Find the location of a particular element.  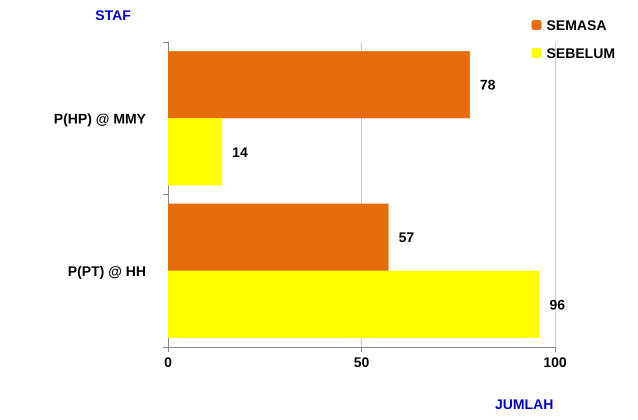

data-label: 14 is located at coordinates (240, 152).